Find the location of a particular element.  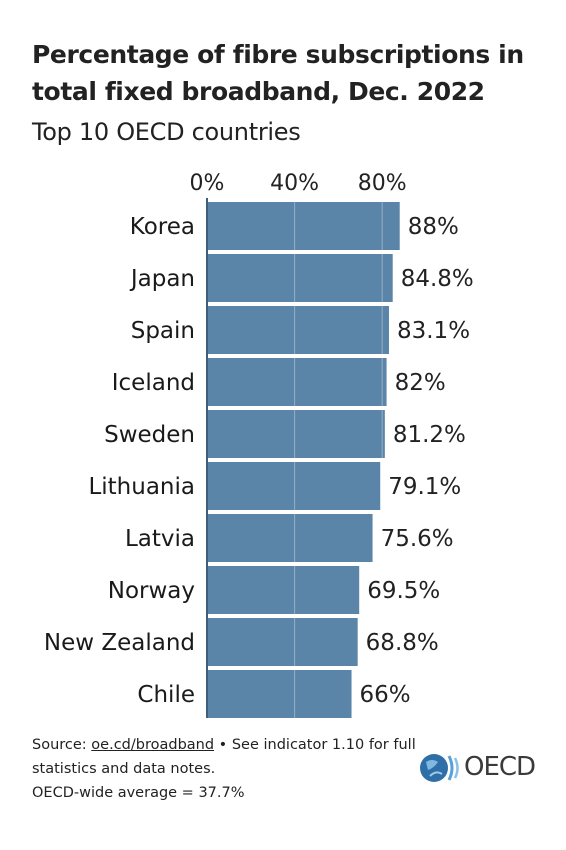

category-label: Chile is located at coordinates (166, 695).